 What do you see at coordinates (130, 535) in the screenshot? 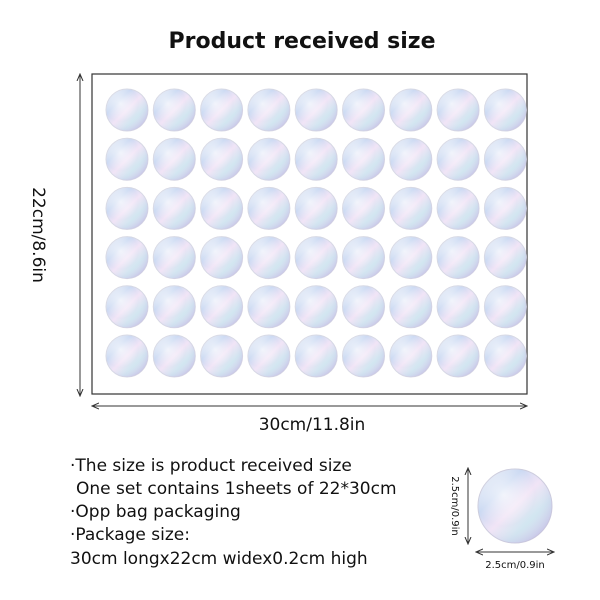
I see `note: ·Package size:` at bounding box center [130, 535].